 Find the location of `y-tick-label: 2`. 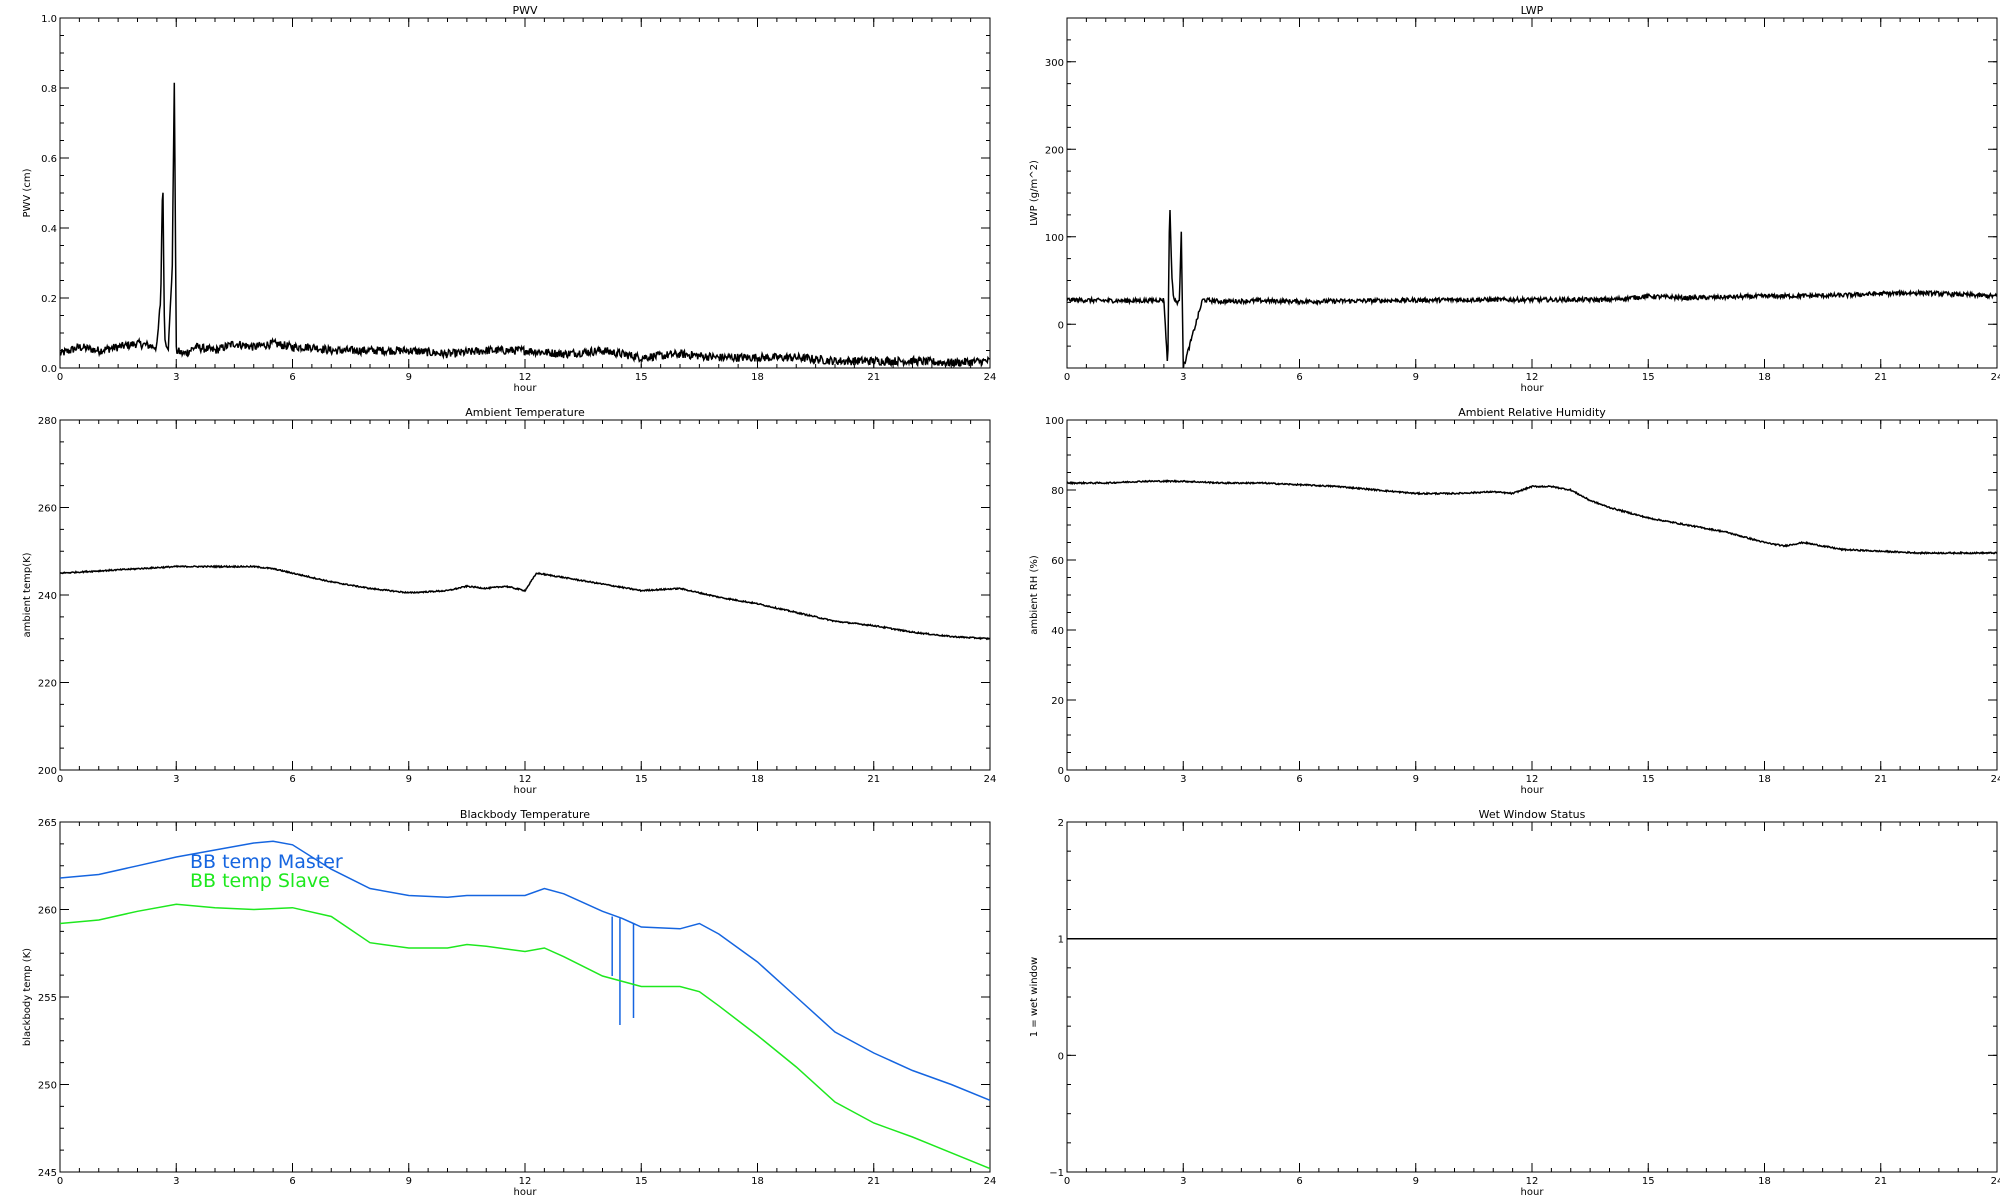

y-tick-label: 2 is located at coordinates (1061, 823).